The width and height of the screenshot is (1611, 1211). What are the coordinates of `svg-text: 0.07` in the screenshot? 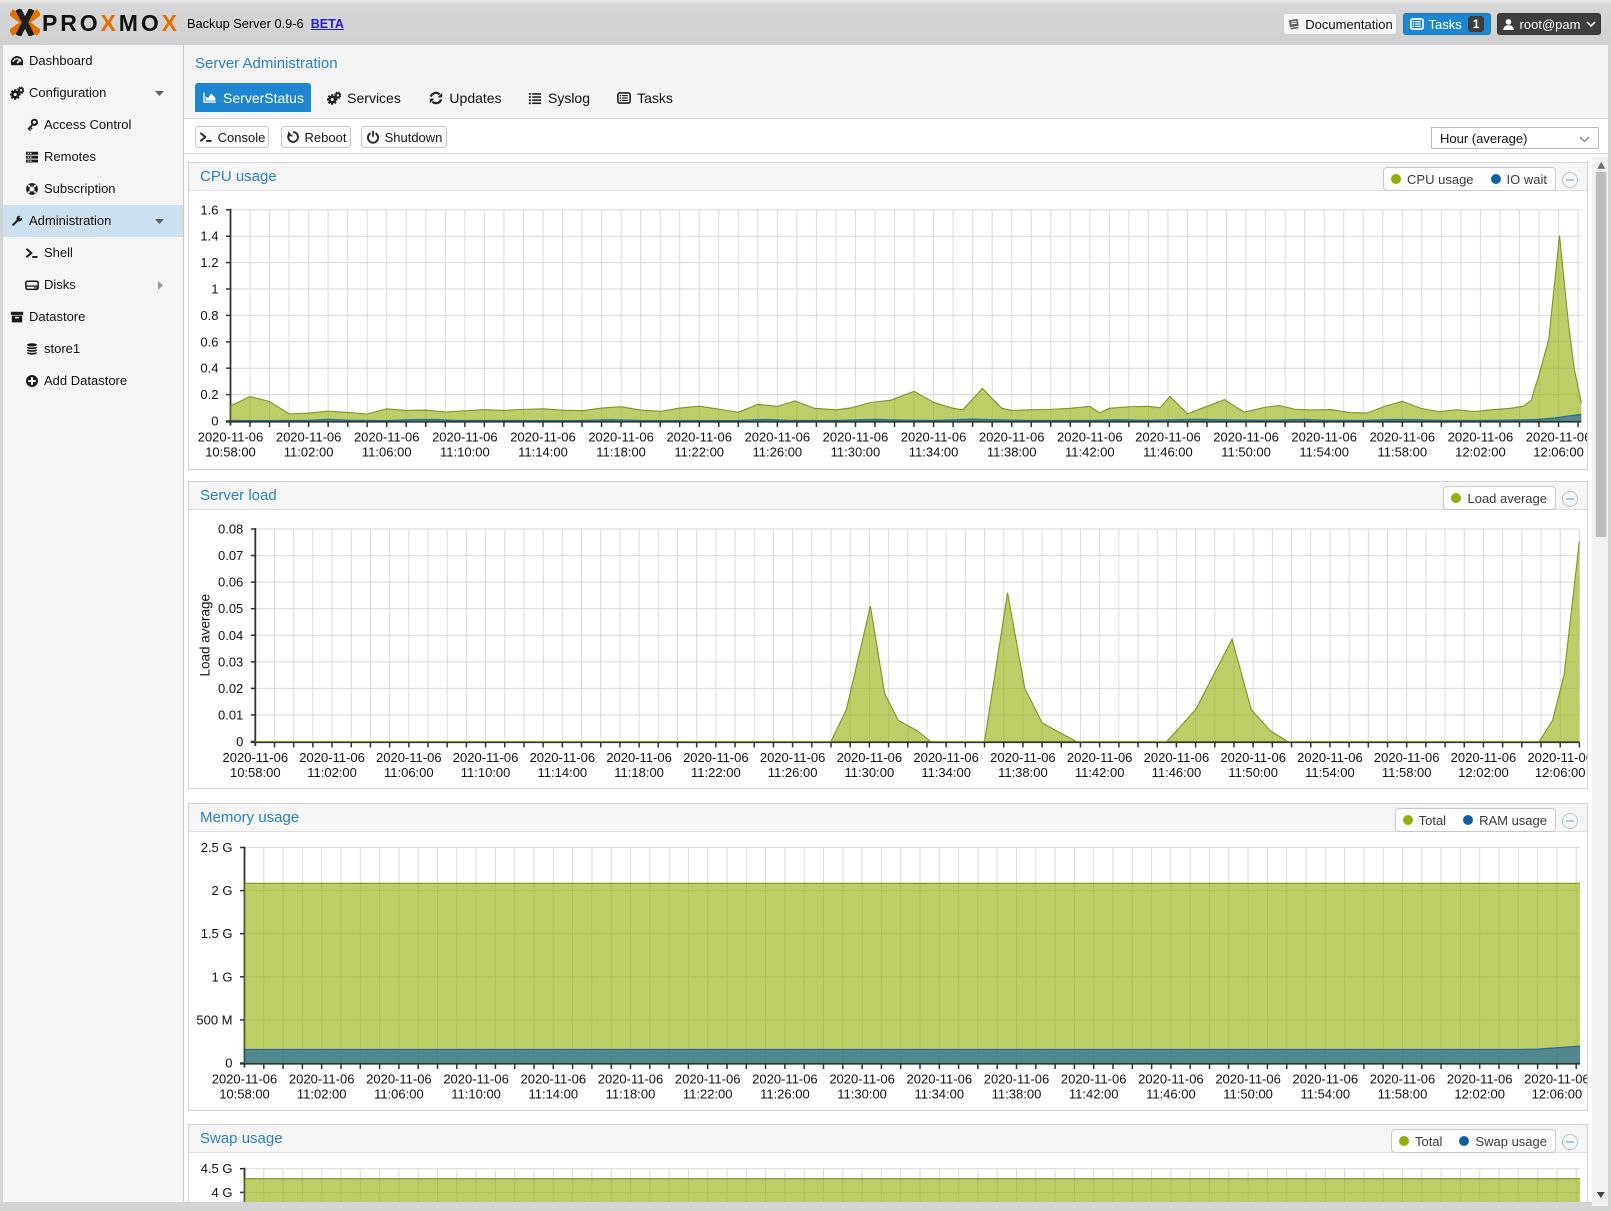 It's located at (230, 555).